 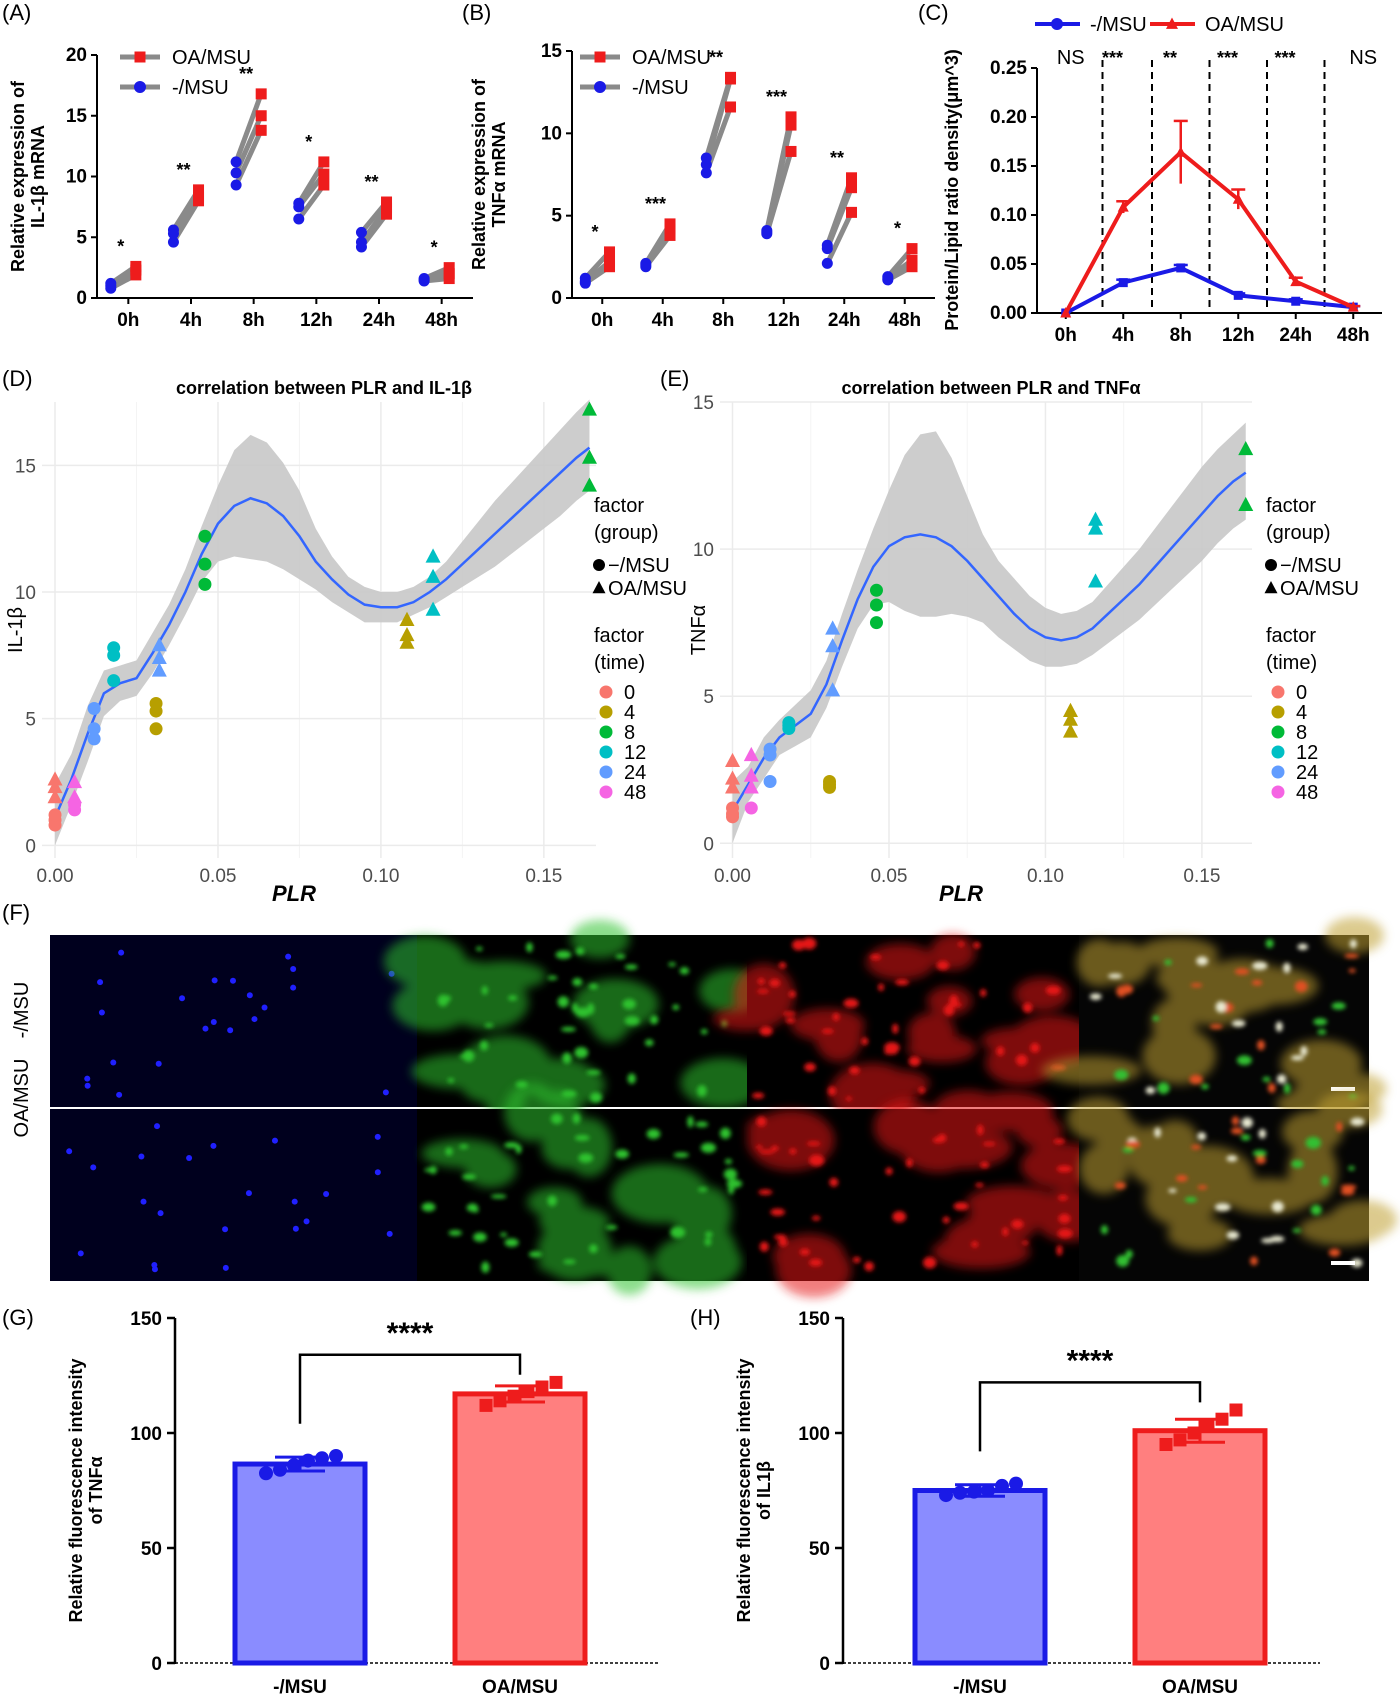 What do you see at coordinates (1008, 117) in the screenshot?
I see `y-tick-label: 0.20` at bounding box center [1008, 117].